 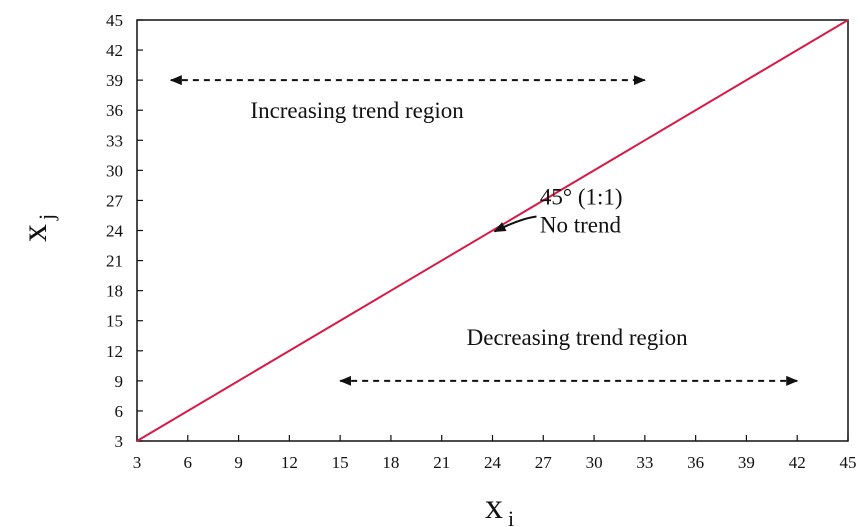 What do you see at coordinates (238, 462) in the screenshot?
I see `x-tick-label: 9` at bounding box center [238, 462].